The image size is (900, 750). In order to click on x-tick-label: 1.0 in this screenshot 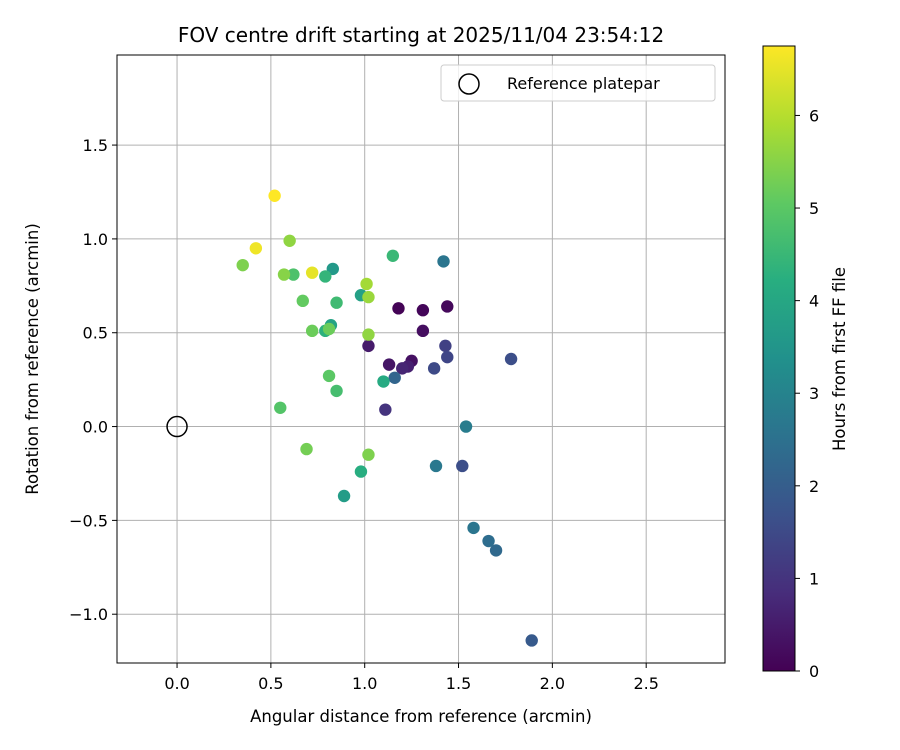, I will do `click(364, 683)`.